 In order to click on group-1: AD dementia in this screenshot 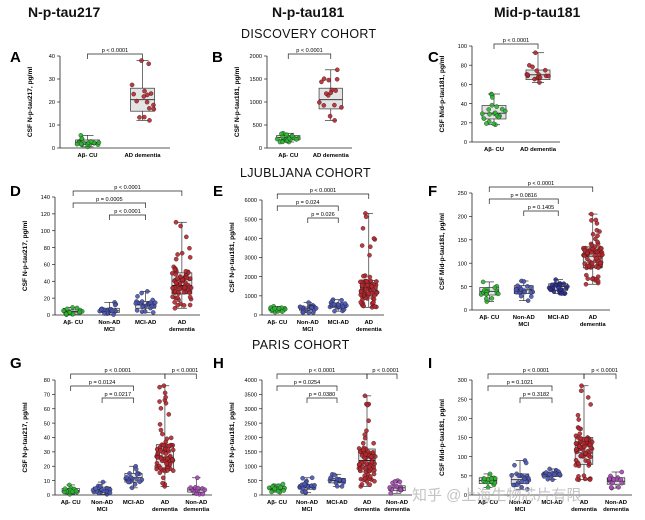, I will do `click(538, 101)`.